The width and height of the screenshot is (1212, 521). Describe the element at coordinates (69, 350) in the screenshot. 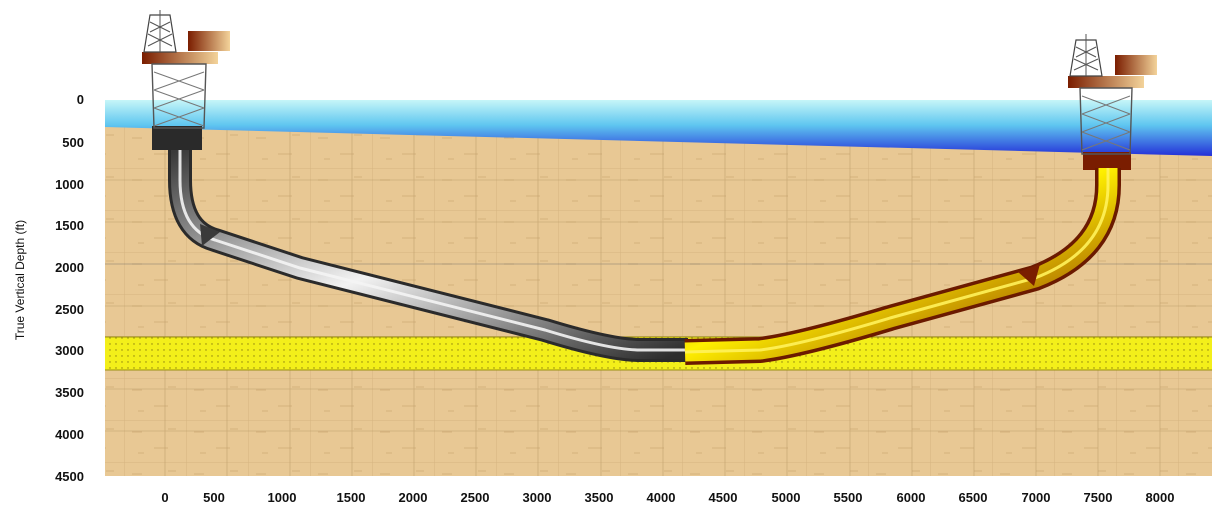

I see `y-tick-label: 3000` at that location.